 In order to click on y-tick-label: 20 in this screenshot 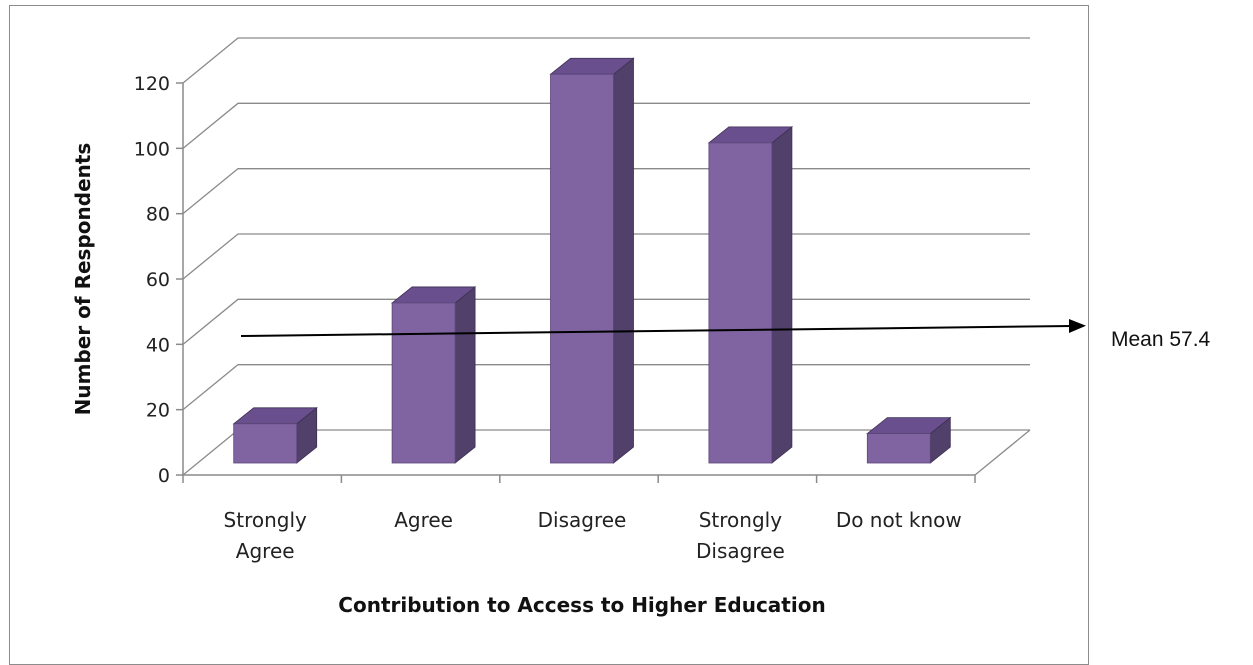, I will do `click(158, 411)`.